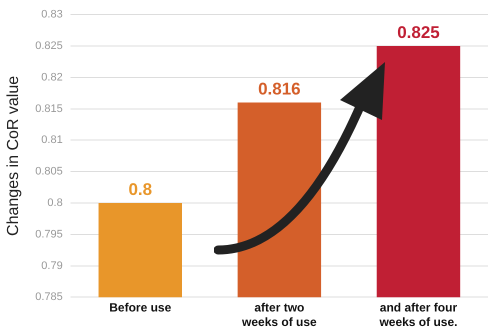 This screenshot has width=492, height=334. I want to click on y-tick-label: 0.82, so click(52, 77).